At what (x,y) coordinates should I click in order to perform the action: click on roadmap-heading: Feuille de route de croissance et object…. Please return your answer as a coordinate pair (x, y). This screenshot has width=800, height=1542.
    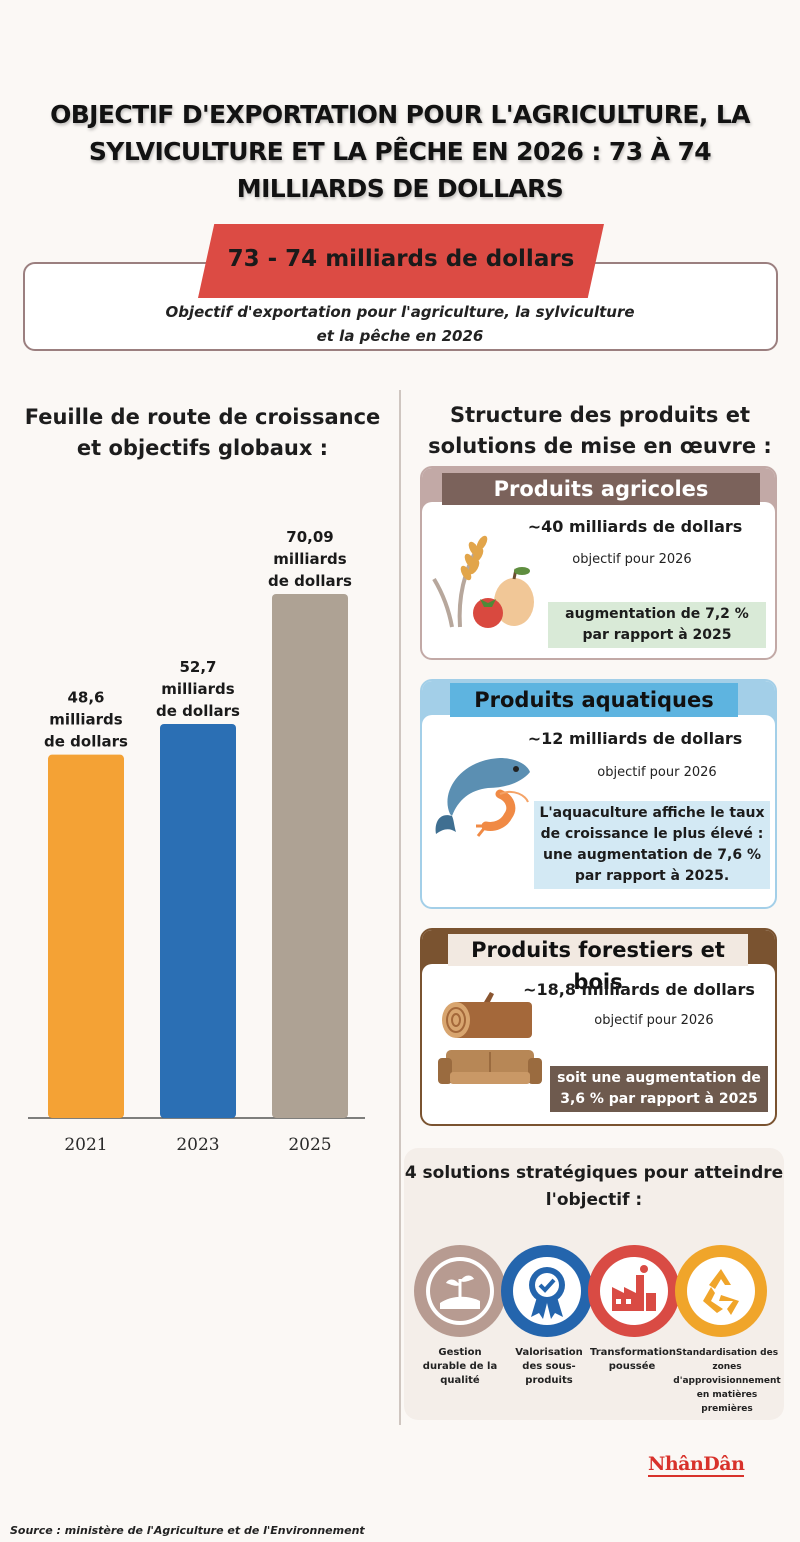
    Looking at the image, I should click on (202, 432).